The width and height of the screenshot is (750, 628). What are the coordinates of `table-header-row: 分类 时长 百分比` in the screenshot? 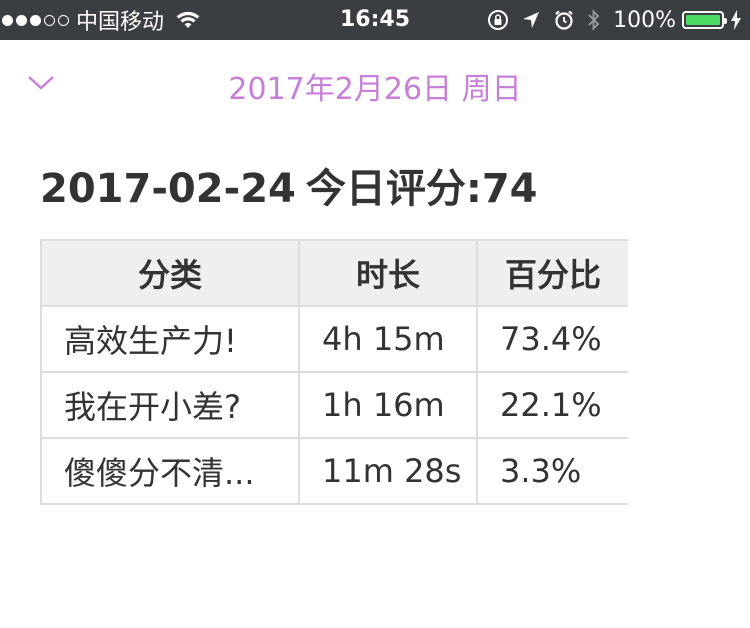 It's located at (334, 273).